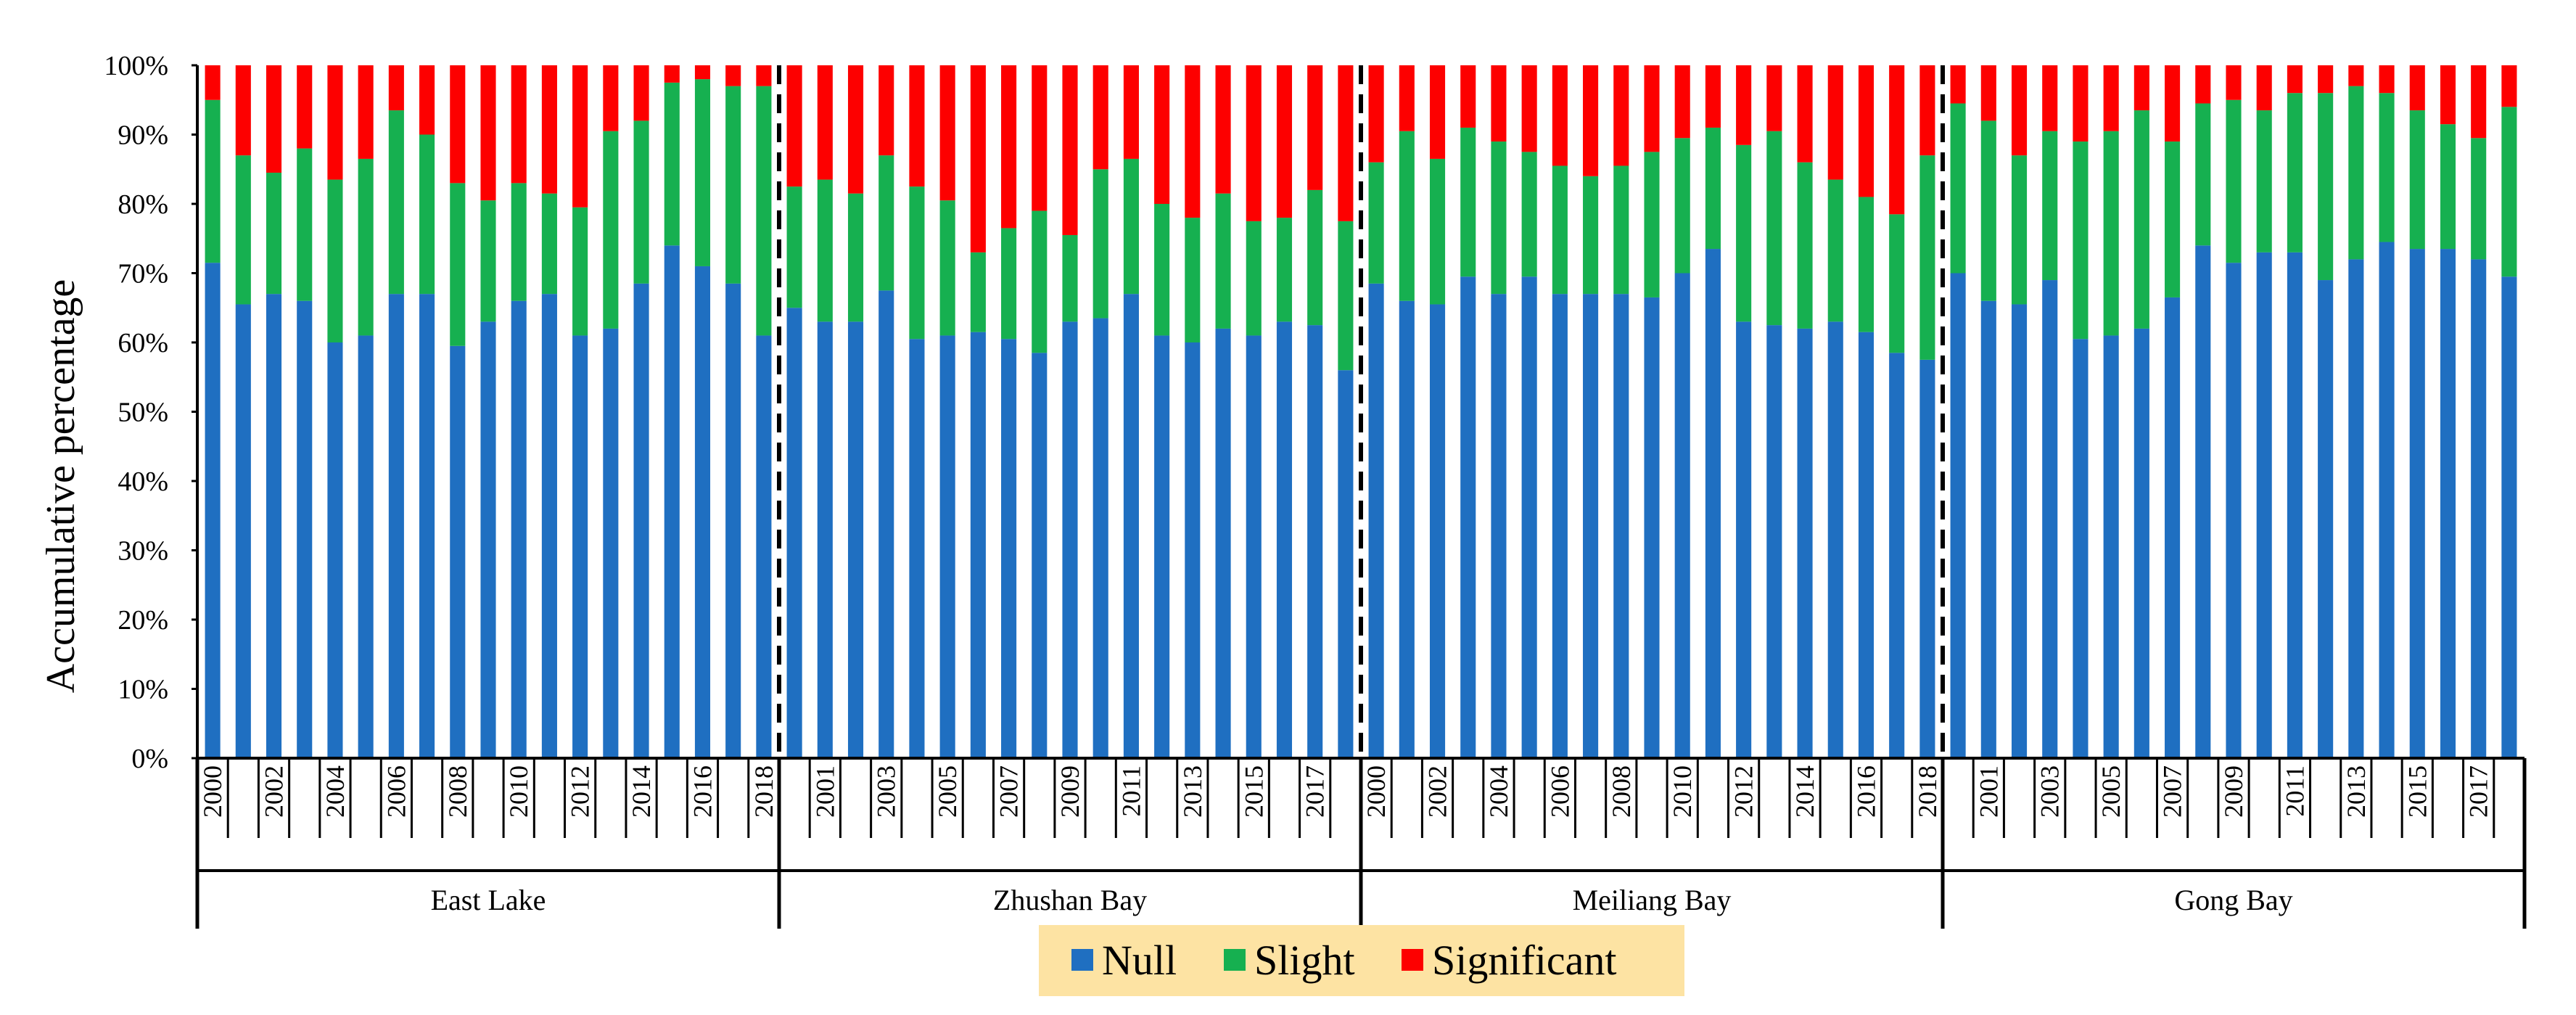 The width and height of the screenshot is (2576, 1015). What do you see at coordinates (488, 900) in the screenshot?
I see `region-label: East Lake` at bounding box center [488, 900].